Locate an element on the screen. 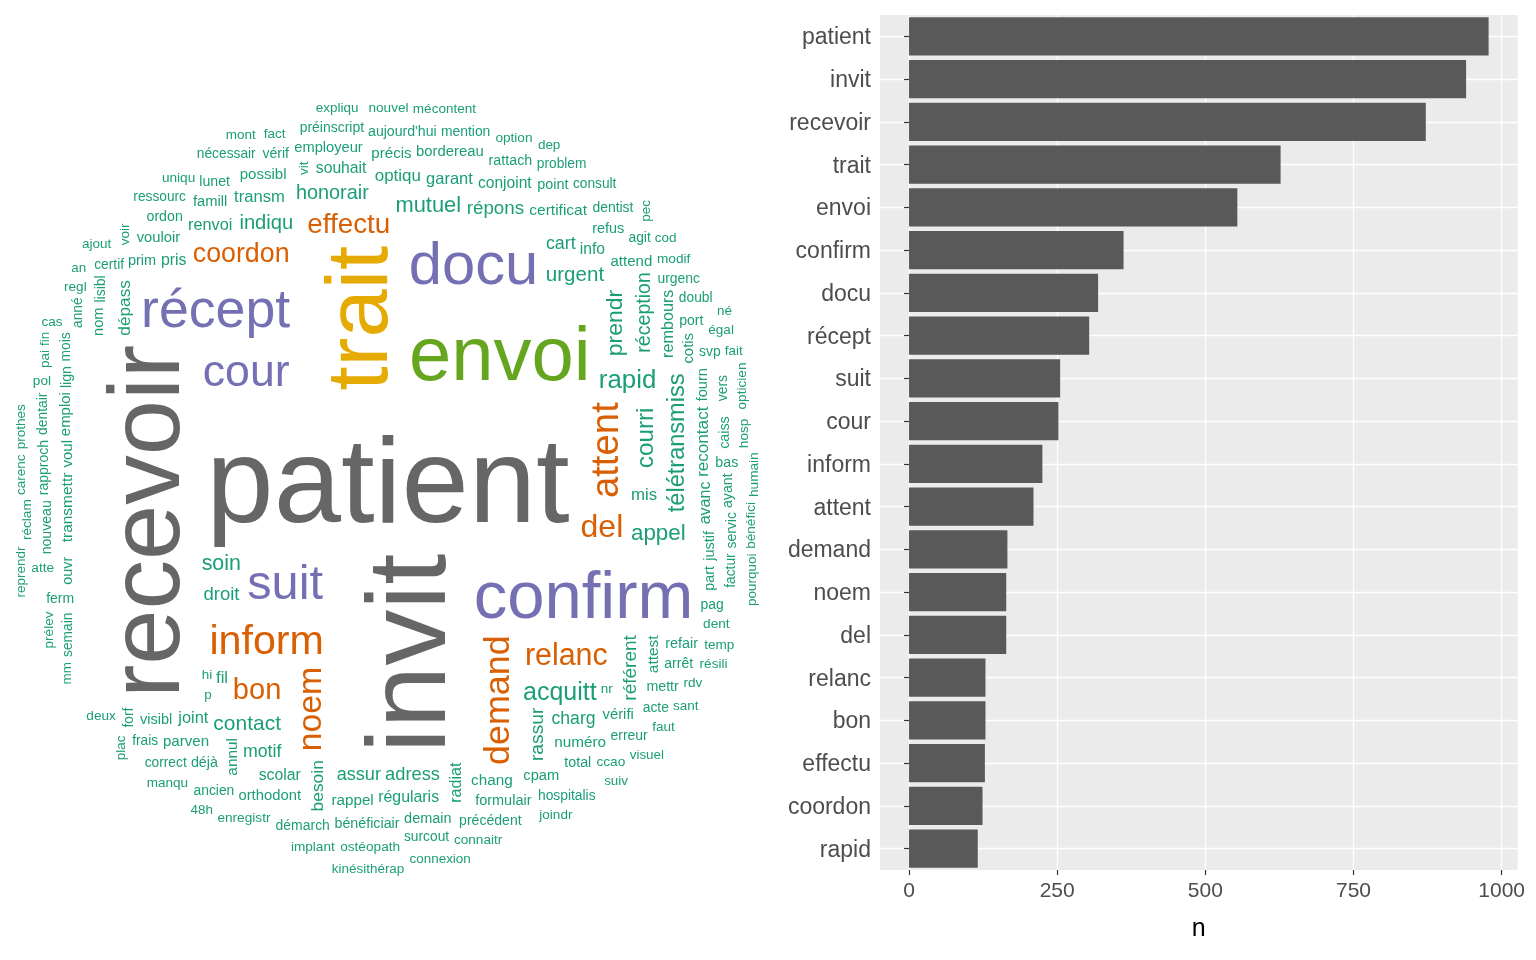  category-label: bas is located at coordinates (727, 462).